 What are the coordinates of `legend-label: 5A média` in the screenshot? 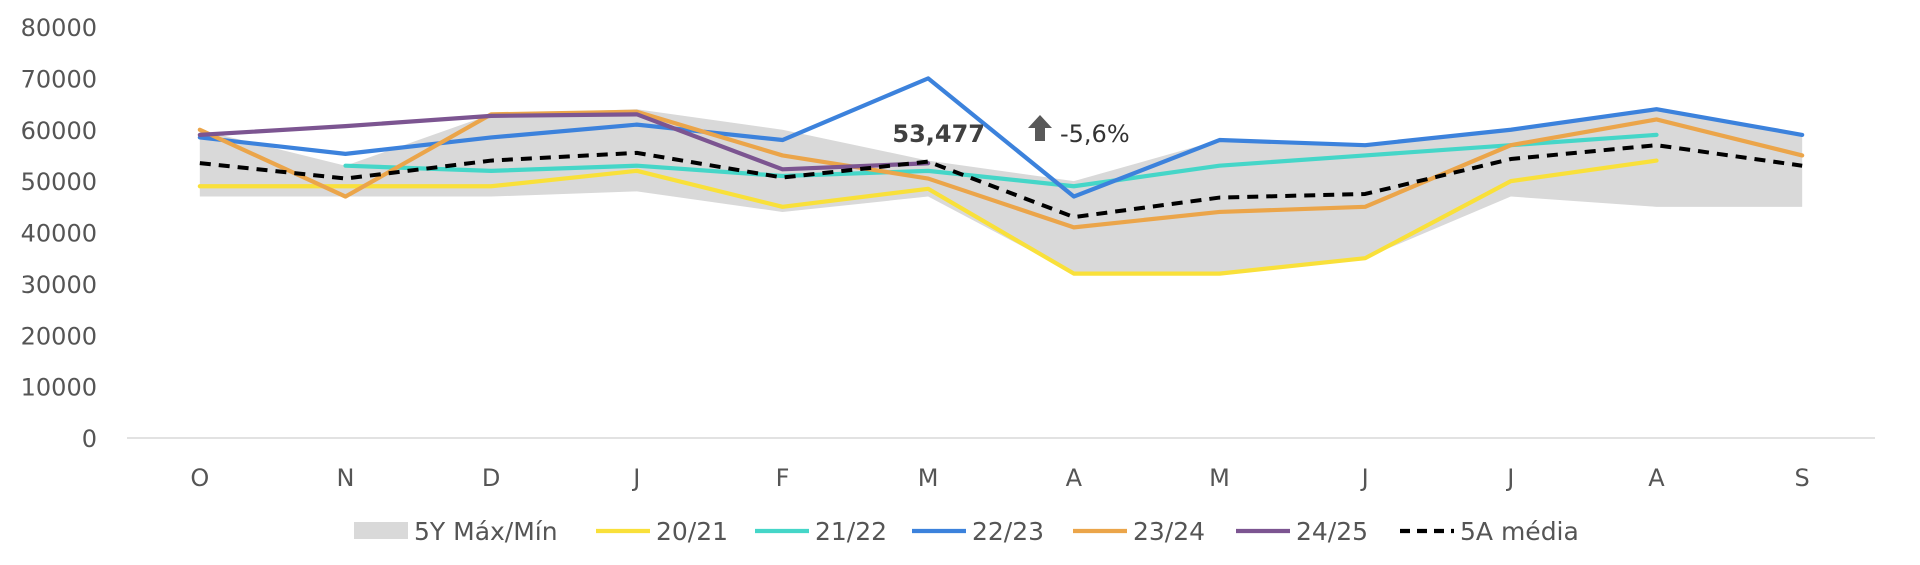 It's located at (1519, 531).